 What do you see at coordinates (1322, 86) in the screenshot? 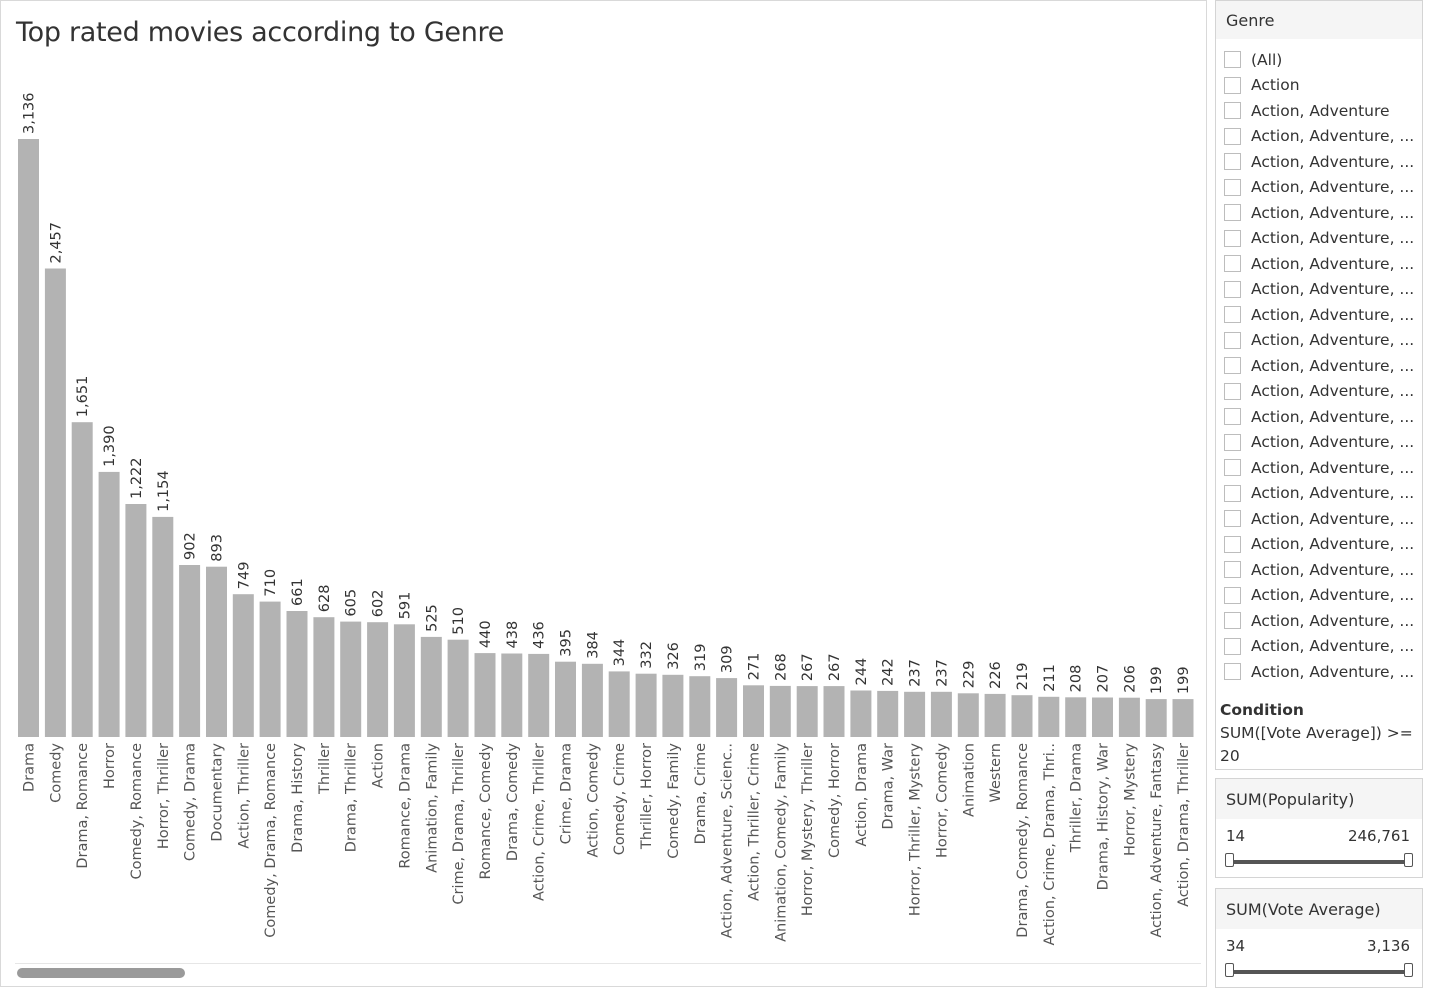
I see `genre-filter-item: Action` at bounding box center [1322, 86].